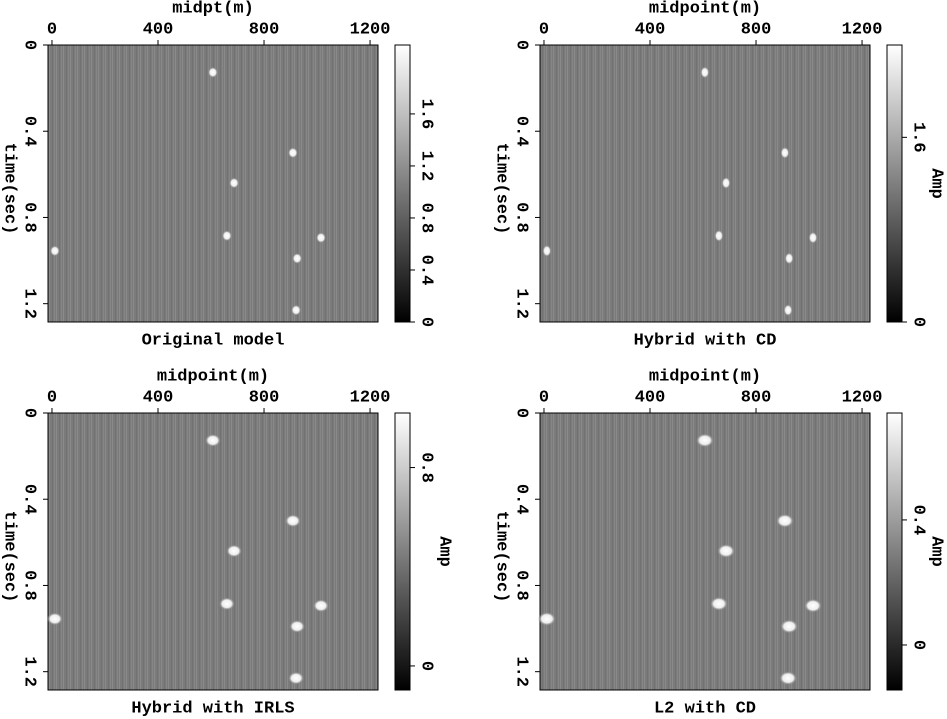 The height and width of the screenshot is (719, 947). What do you see at coordinates (213, 340) in the screenshot?
I see `panel-title: Original model` at bounding box center [213, 340].